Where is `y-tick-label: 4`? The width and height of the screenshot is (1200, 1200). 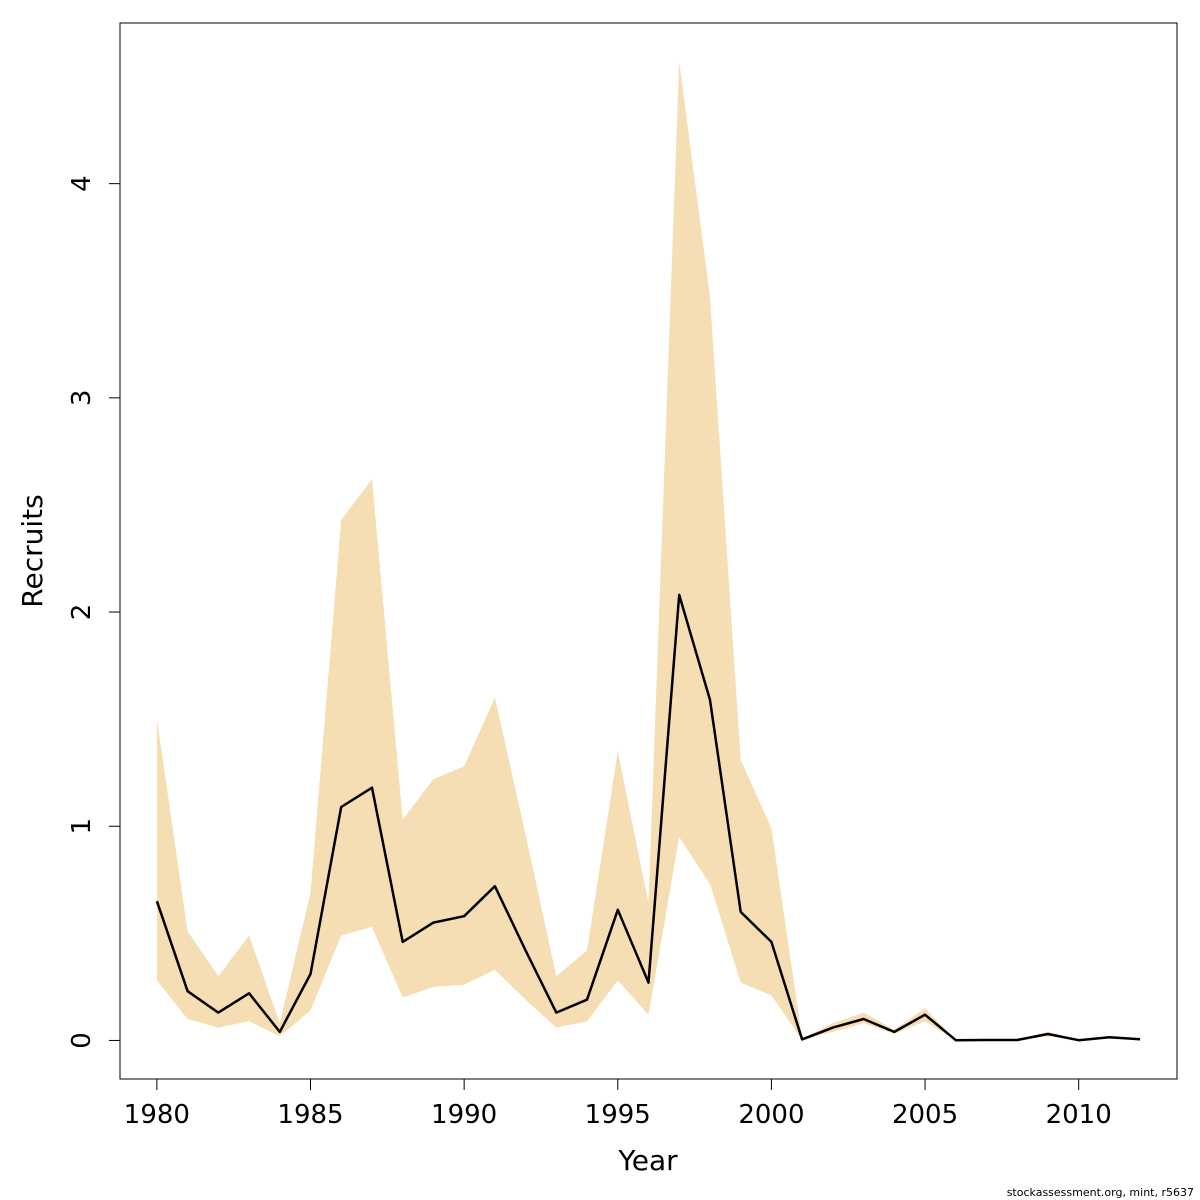
y-tick-label: 4 is located at coordinates (82, 183).